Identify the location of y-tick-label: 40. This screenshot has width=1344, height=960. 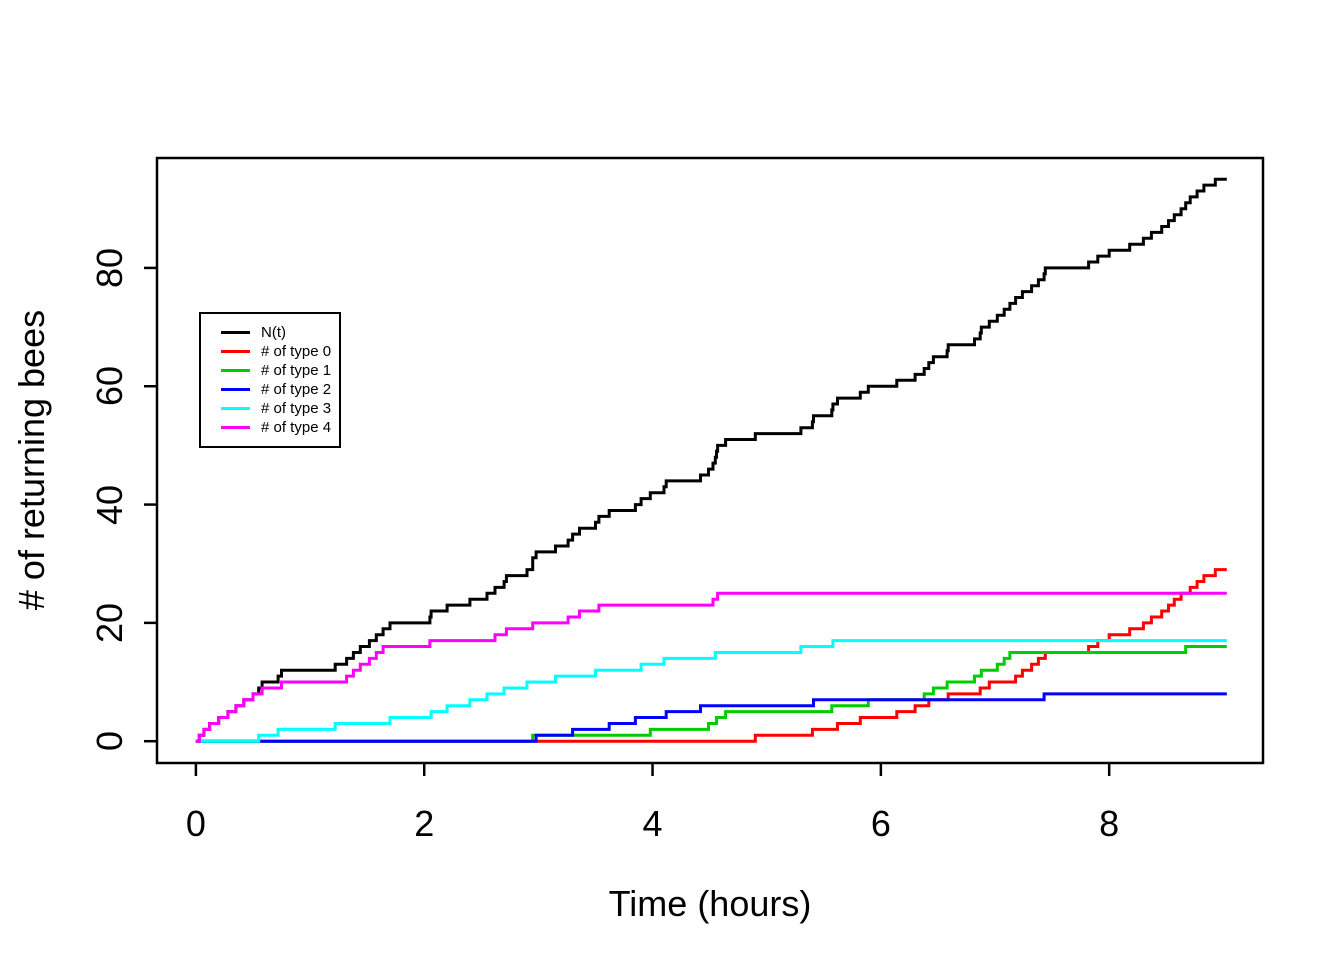
(109, 504).